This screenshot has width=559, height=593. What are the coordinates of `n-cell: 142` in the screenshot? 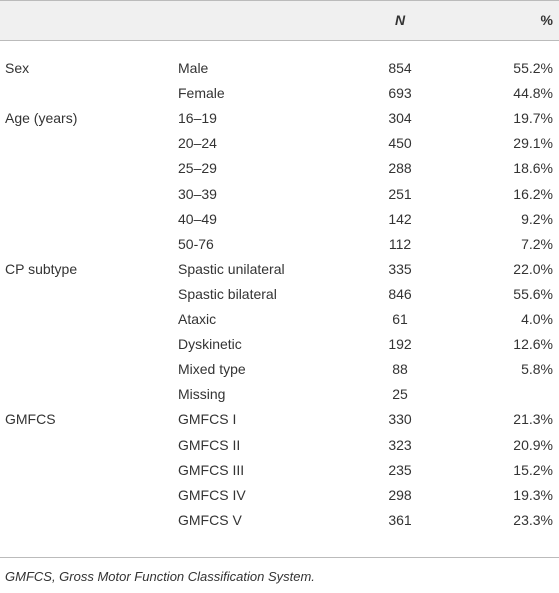 It's located at (400, 218).